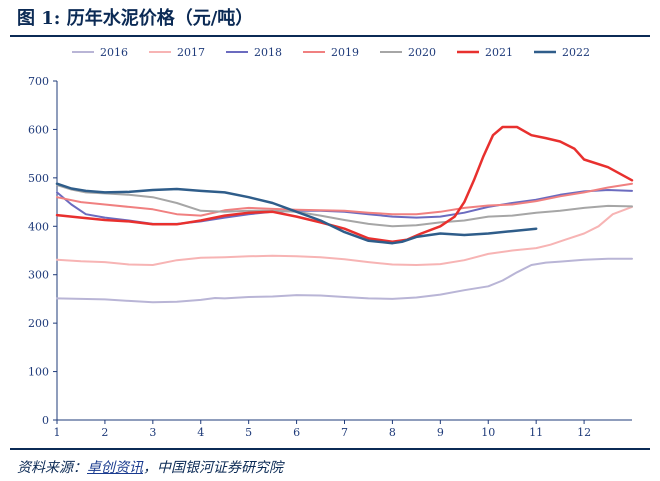 The width and height of the screenshot is (660, 481). I want to click on y-tick-label: 700, so click(38, 81).